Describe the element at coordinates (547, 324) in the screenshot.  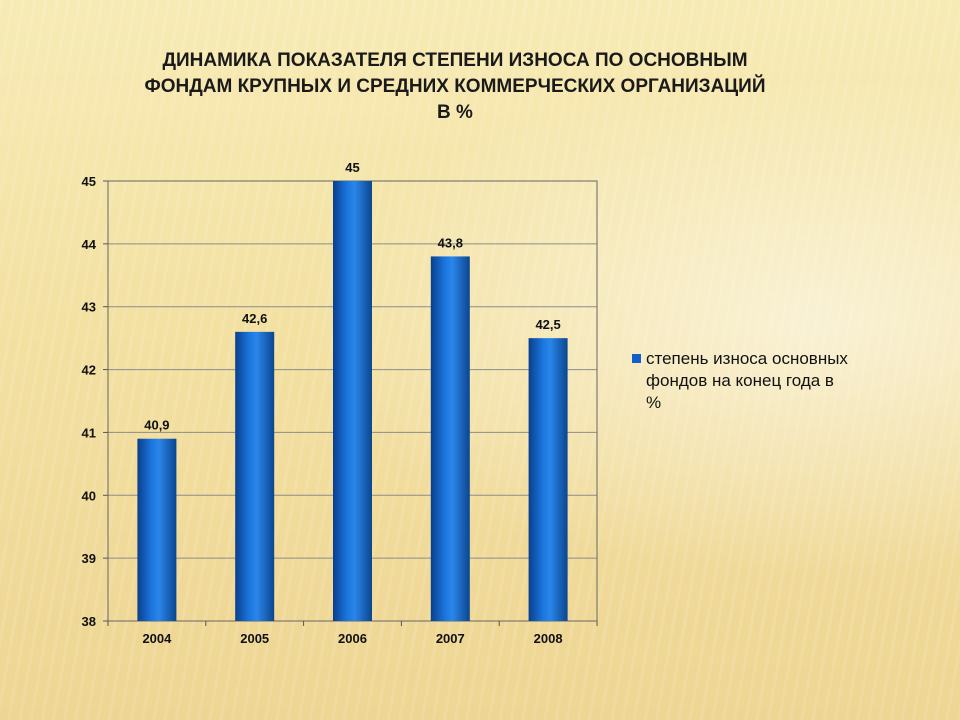
I see `data-label: 42,5` at that location.